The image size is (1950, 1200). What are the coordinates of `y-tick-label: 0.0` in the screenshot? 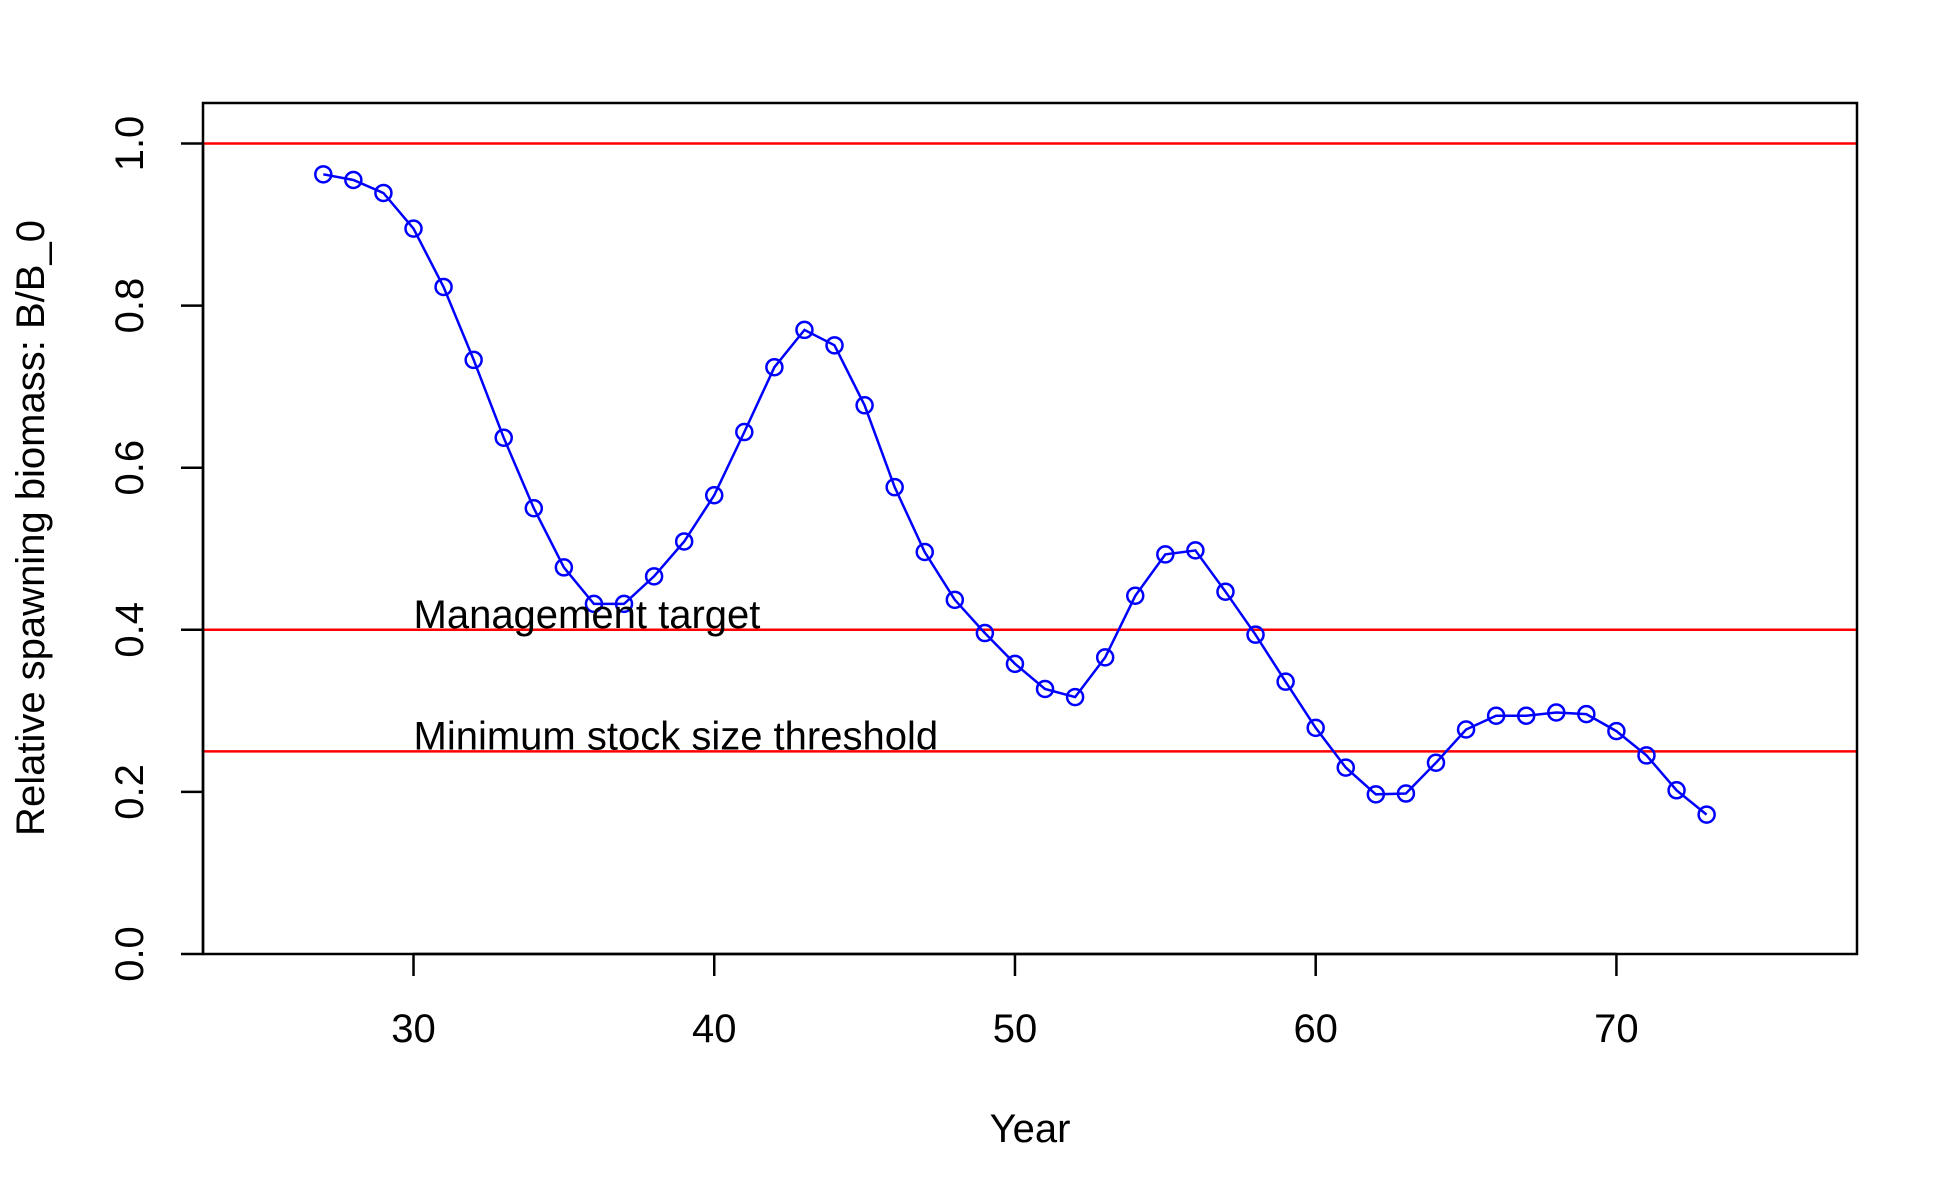 It's located at (130, 954).